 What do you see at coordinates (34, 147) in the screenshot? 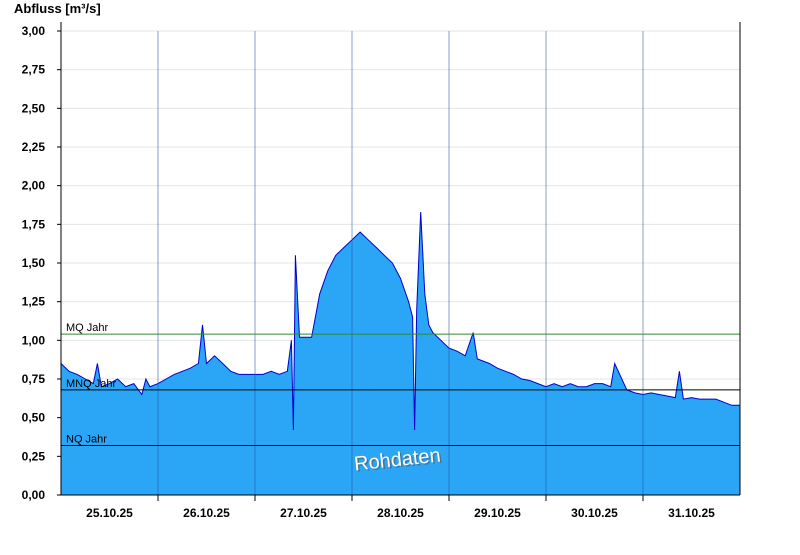
I see `y-tick-label: 2,25` at bounding box center [34, 147].